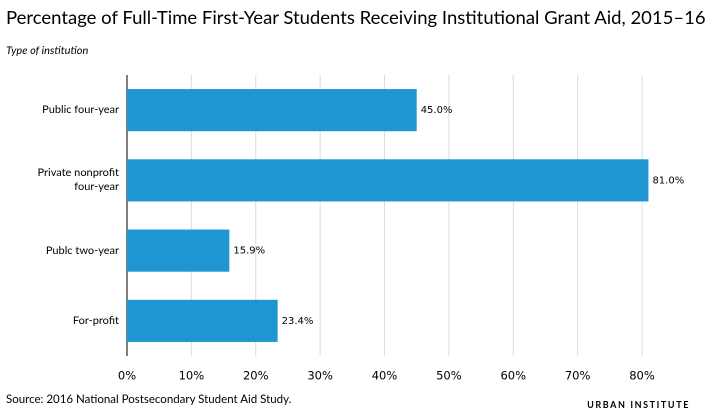 This screenshot has height=415, width=710. Describe the element at coordinates (437, 110) in the screenshot. I see `value-label: 45.0%` at that location.